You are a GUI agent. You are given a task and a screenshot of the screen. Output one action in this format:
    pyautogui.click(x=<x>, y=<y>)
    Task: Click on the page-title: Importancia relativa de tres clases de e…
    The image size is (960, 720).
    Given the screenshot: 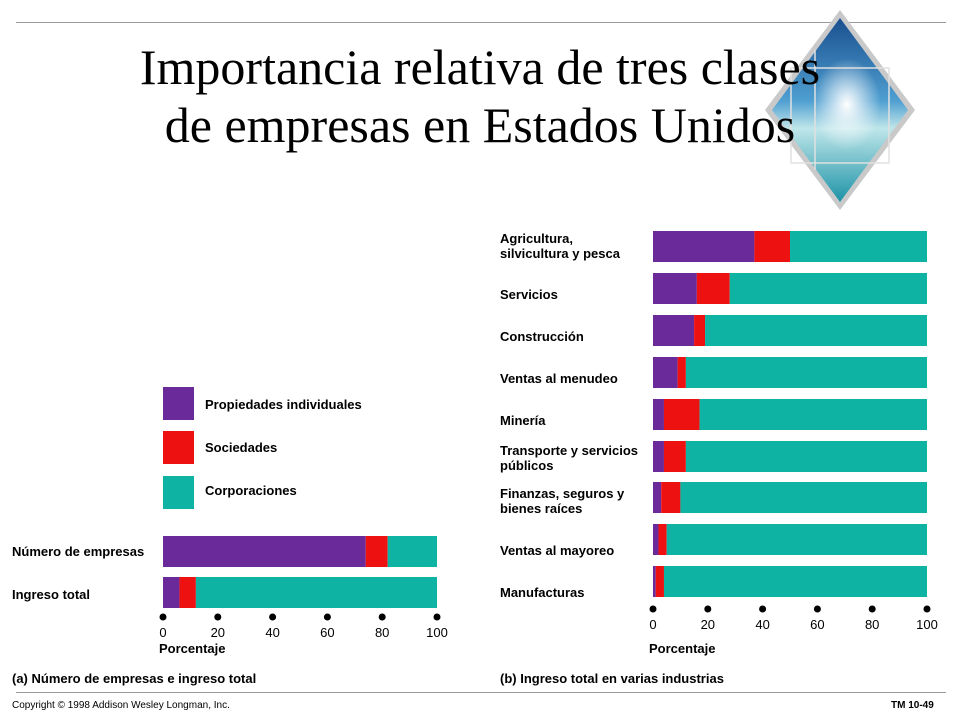 What is the action you would take?
    pyautogui.click(x=480, y=96)
    